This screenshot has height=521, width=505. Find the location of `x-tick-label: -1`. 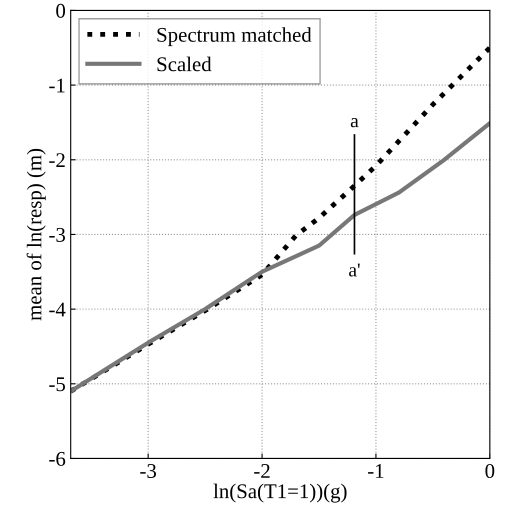

x-tick-label: -1 is located at coordinates (376, 471).